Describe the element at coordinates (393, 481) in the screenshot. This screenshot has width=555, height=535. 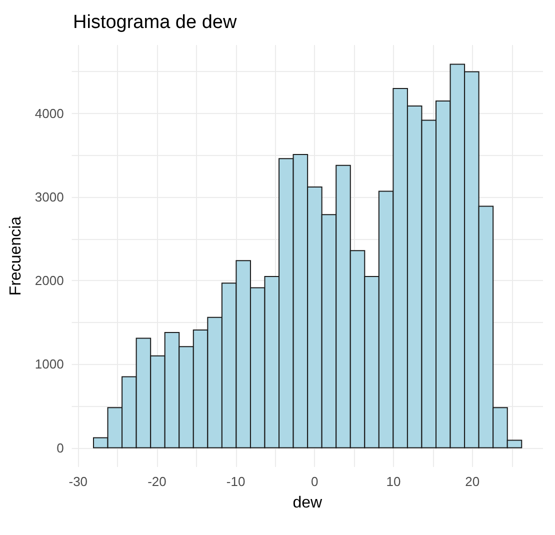
I see `x-tick-label: 10` at that location.